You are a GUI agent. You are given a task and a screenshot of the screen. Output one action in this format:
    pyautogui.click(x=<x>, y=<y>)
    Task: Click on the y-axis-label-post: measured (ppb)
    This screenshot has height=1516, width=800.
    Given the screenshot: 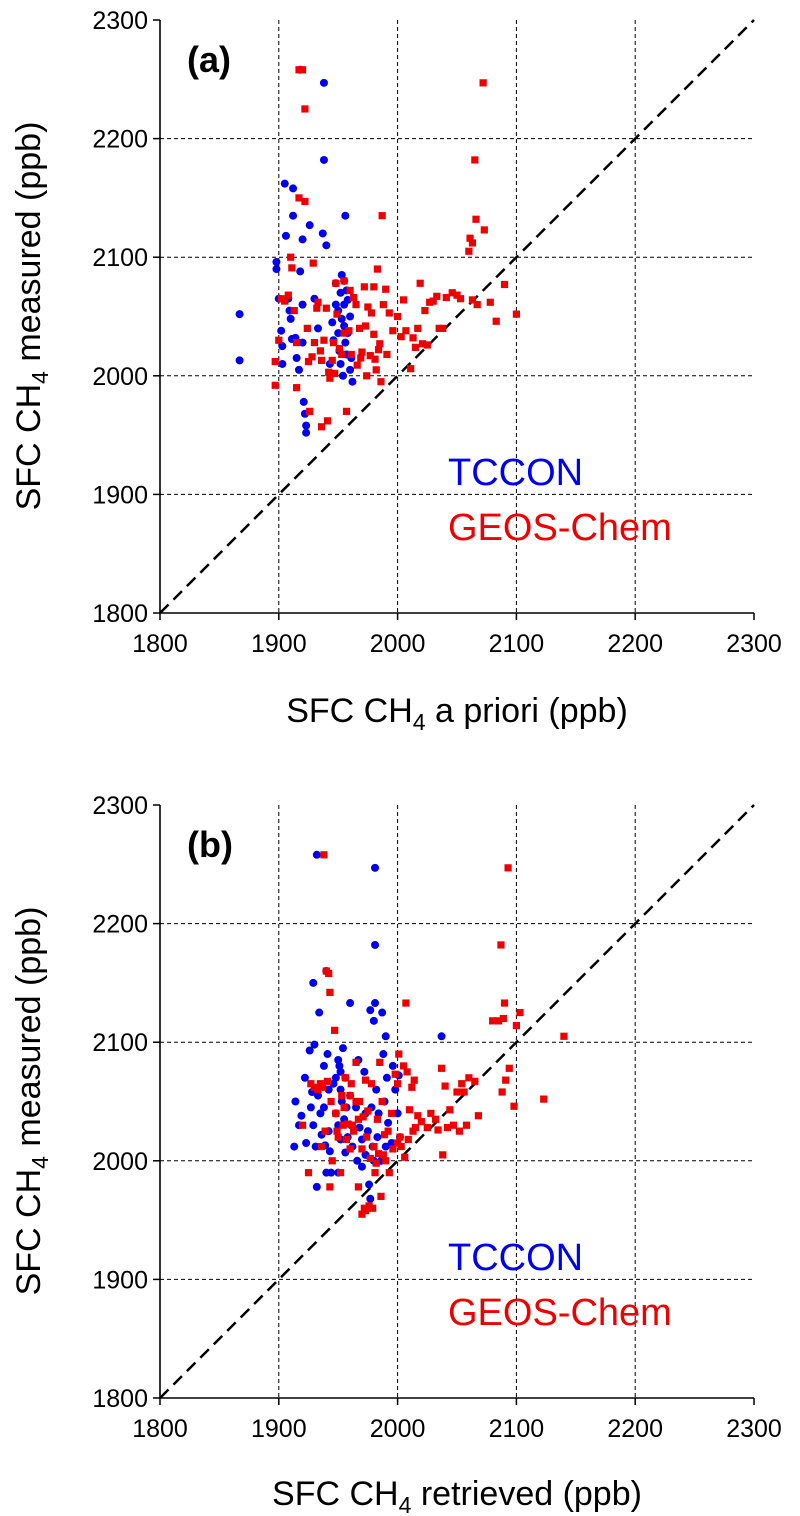 What is the action you would take?
    pyautogui.click(x=29, y=246)
    